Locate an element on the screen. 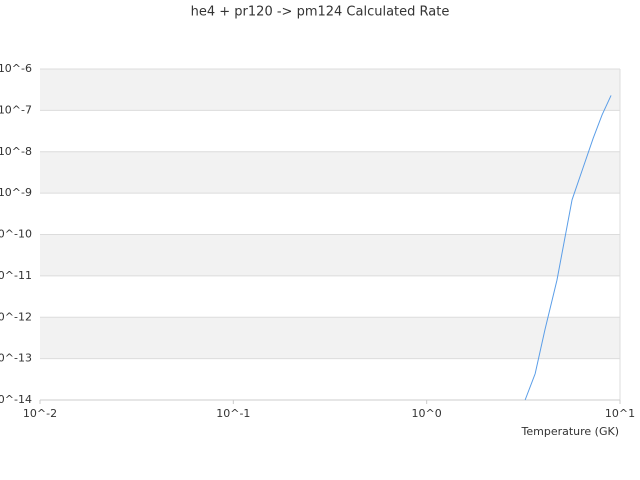  y-tick-label: 10^-11 is located at coordinates (16, 275).